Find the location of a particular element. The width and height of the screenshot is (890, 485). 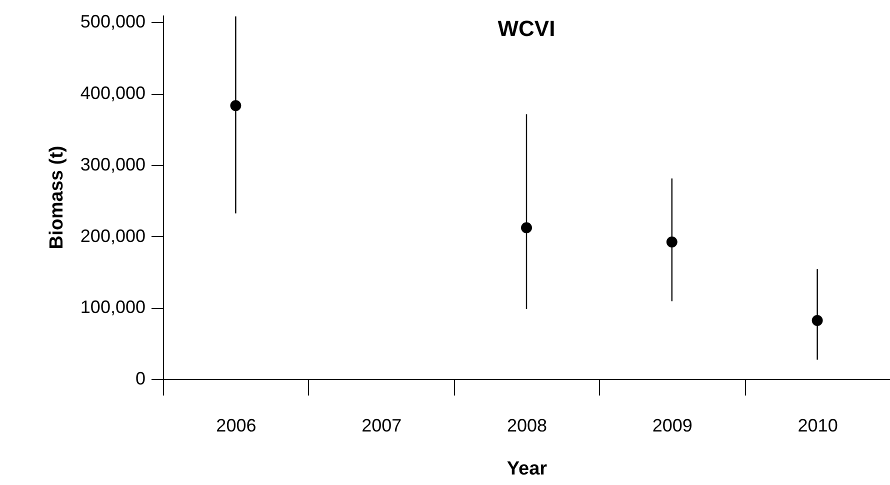

x-tick-label: 2009 is located at coordinates (672, 426).